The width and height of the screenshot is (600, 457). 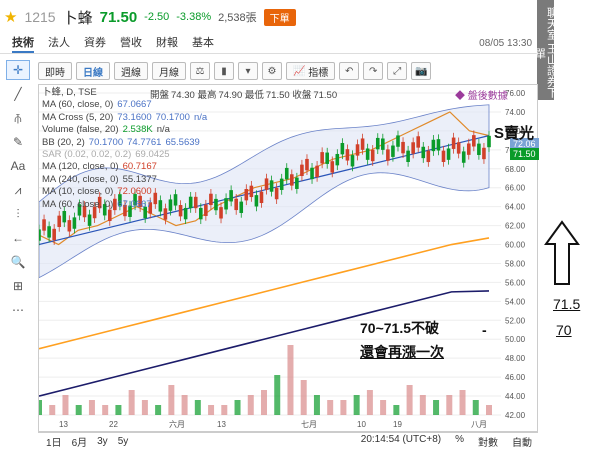 What do you see at coordinates (134, 192) in the screenshot?
I see `legend-row-value: 72.0600` at bounding box center [134, 192].